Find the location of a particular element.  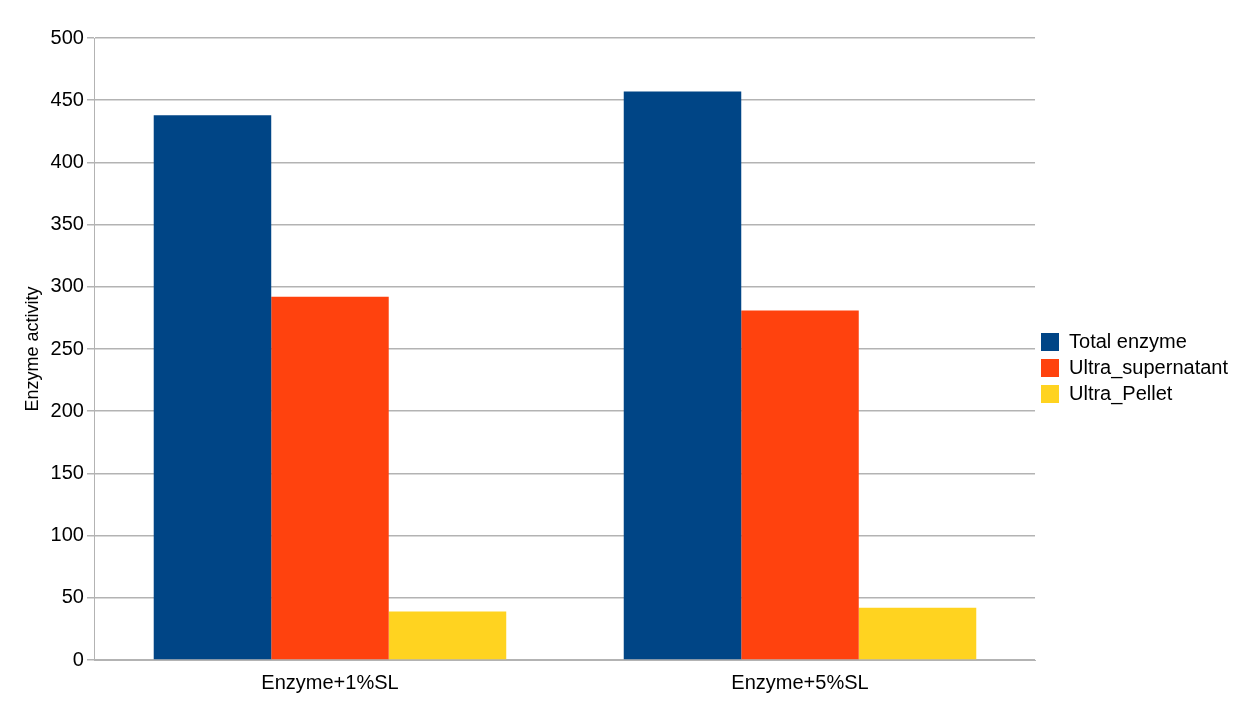

y-tick-label: 250 is located at coordinates (67, 347).